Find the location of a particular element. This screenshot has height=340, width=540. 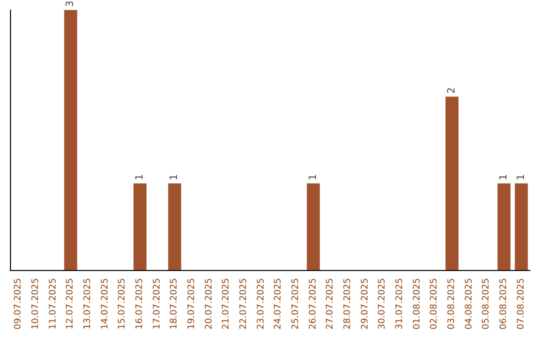

x-tick-label: 27.07.2025 is located at coordinates (331, 304).